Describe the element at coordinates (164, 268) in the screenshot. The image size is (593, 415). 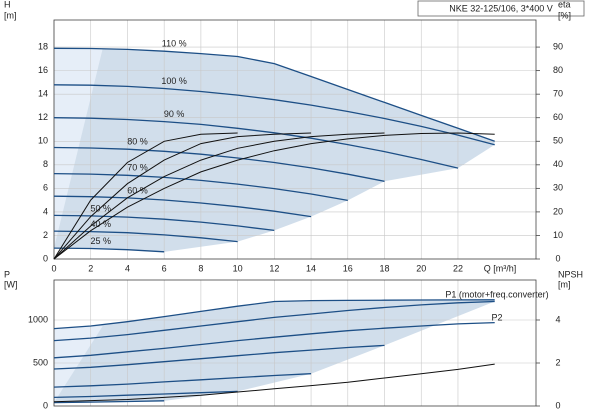
I see `x-tick-label: 6` at that location.